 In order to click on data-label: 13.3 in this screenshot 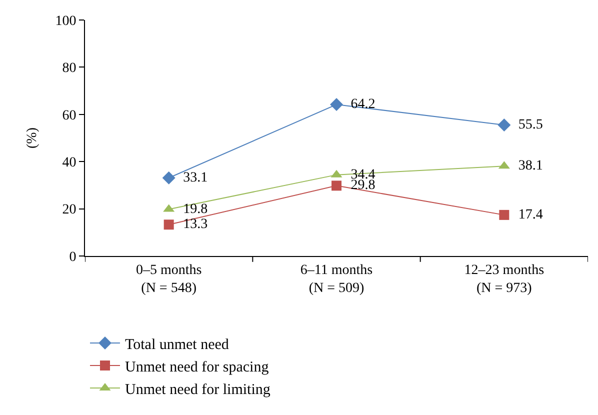, I will do `click(192, 224)`.